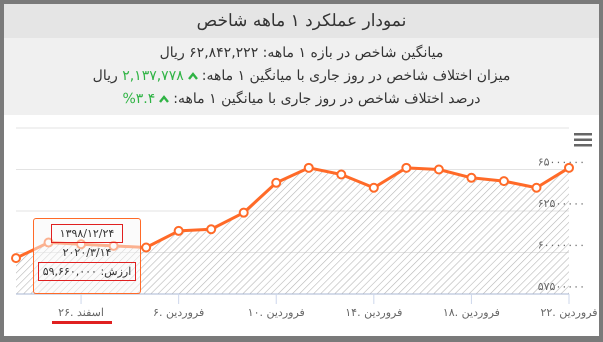 This screenshot has width=603, height=342. I want to click on text: ریال, so click(105, 76).